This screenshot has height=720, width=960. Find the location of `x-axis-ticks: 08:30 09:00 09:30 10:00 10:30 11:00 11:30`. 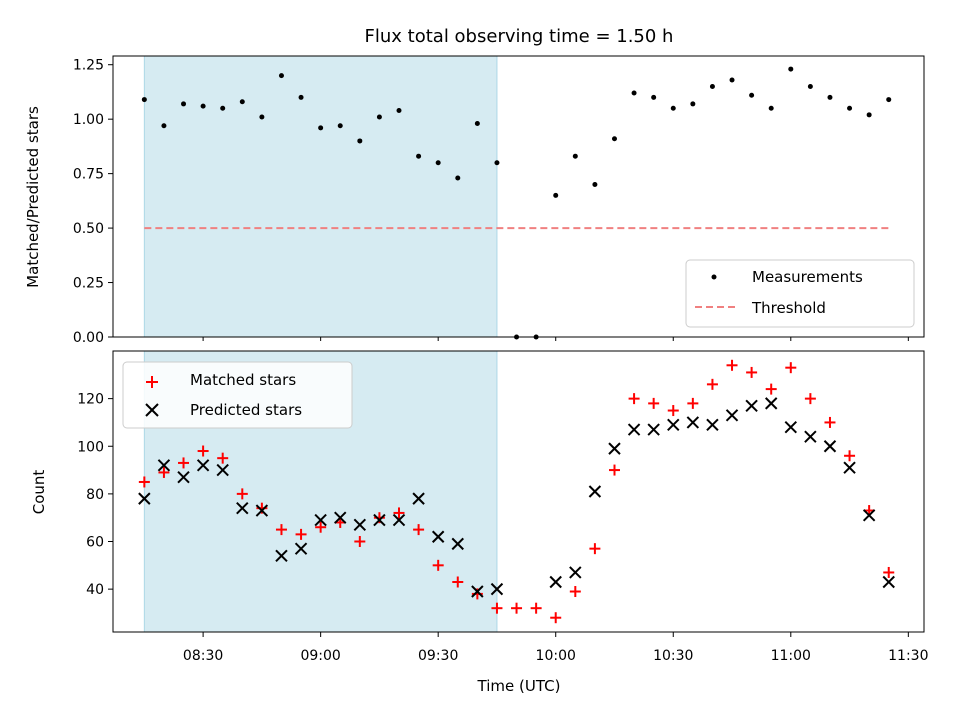

x-axis-ticks: 08:30 09:00 09:30 10:00 10:30 11:00 11:30 is located at coordinates (556, 648).